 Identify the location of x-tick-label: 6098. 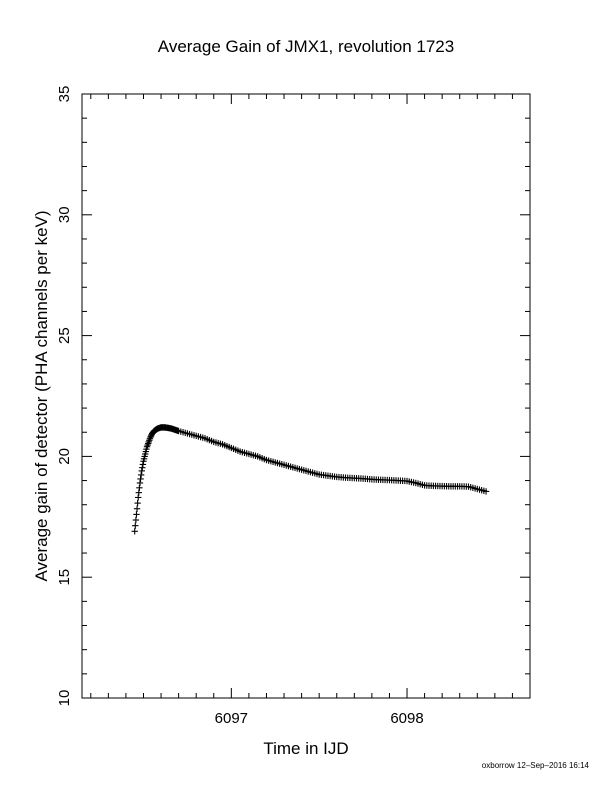
(406, 718).